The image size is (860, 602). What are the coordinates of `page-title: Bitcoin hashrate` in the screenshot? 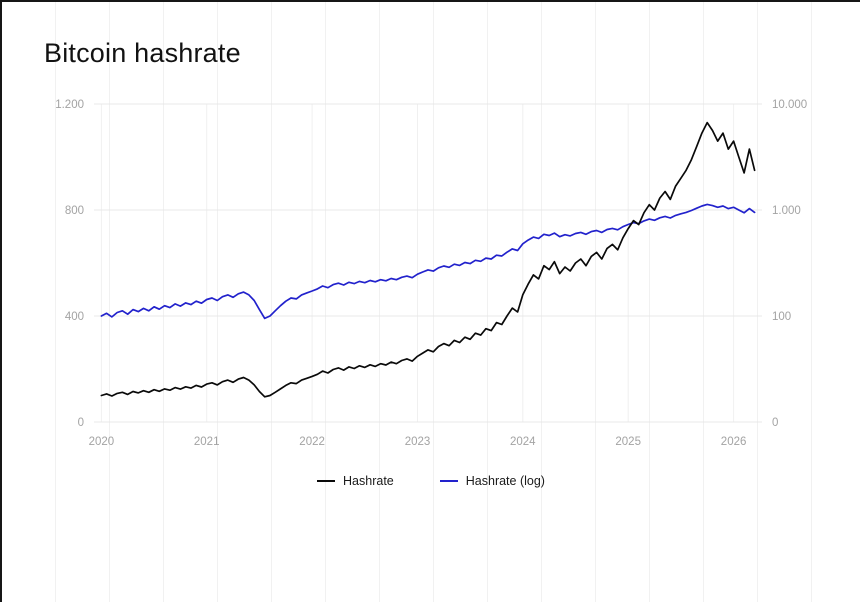 It's located at (142, 53).